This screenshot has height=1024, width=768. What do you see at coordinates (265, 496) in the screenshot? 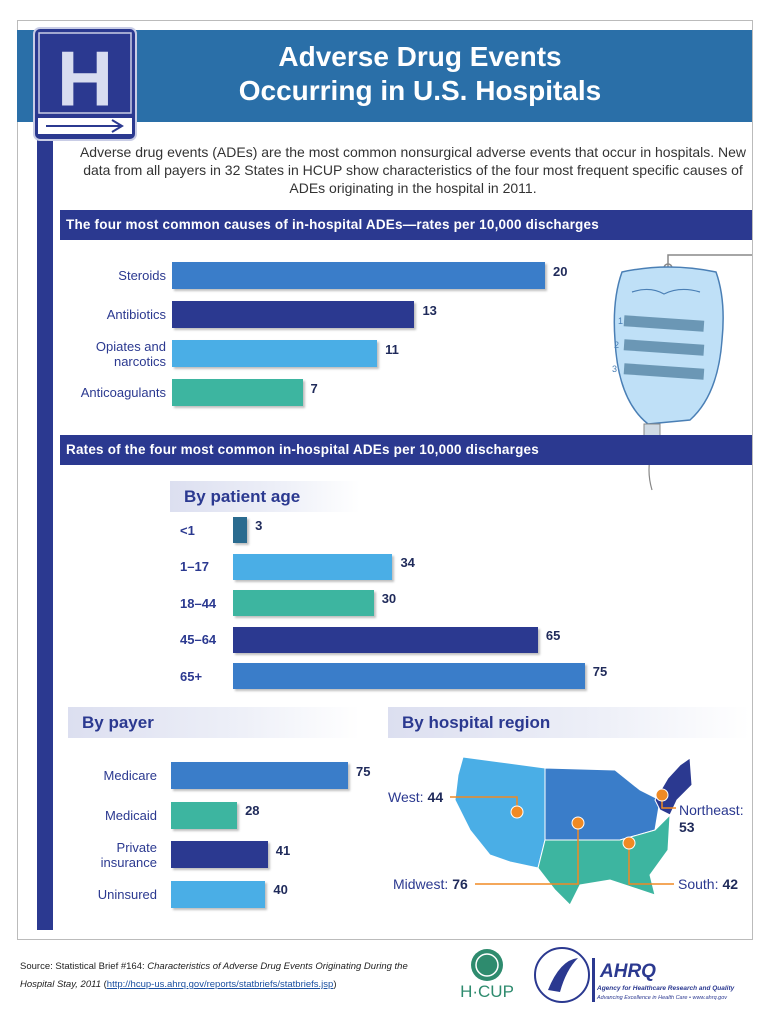
I see `subsection-header: By patient age` at bounding box center [265, 496].